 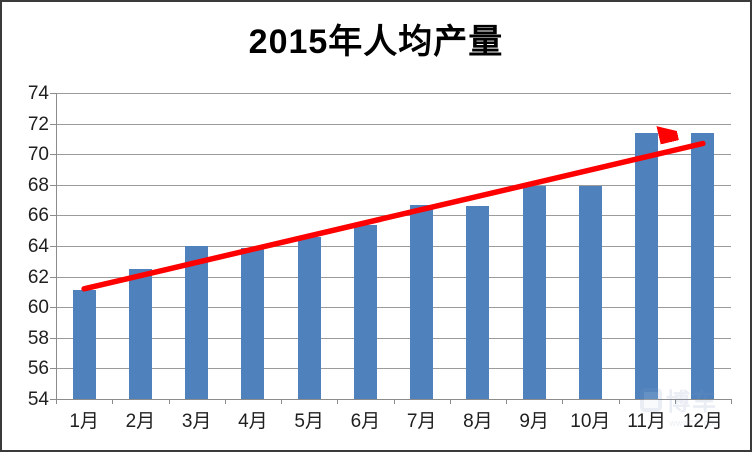 I want to click on x-axis-tick-label: 11月, so click(x=646, y=421).